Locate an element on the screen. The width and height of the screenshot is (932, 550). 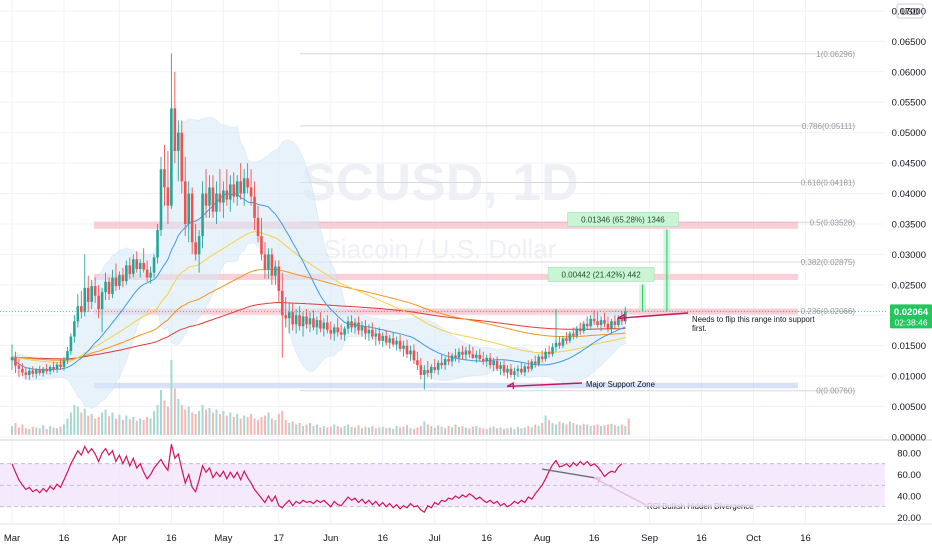
ma-orange-line is located at coordinates (318, 314).